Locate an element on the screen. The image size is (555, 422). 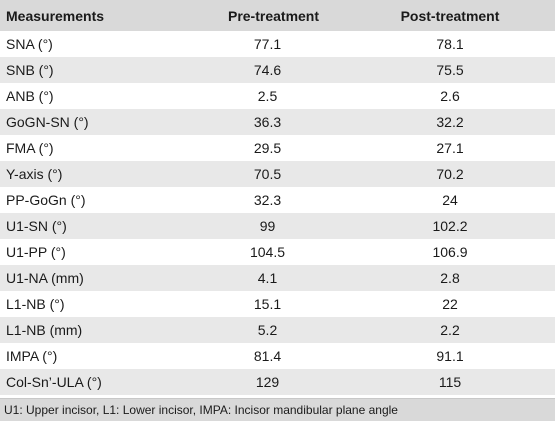
measurement-name: L1-NB (mm) is located at coordinates (44, 330).